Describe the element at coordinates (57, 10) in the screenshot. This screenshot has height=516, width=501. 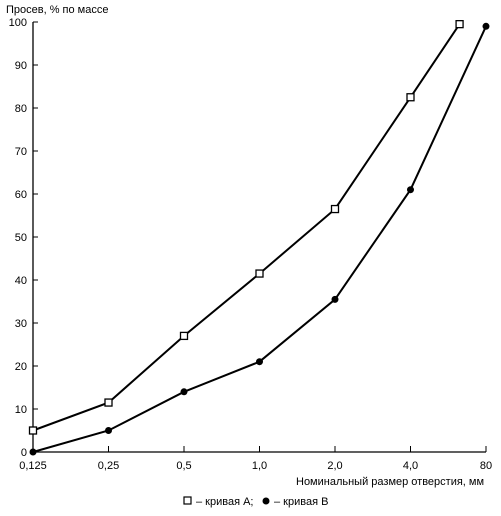
I see `y-axis-title: Просев, % по массе` at that location.